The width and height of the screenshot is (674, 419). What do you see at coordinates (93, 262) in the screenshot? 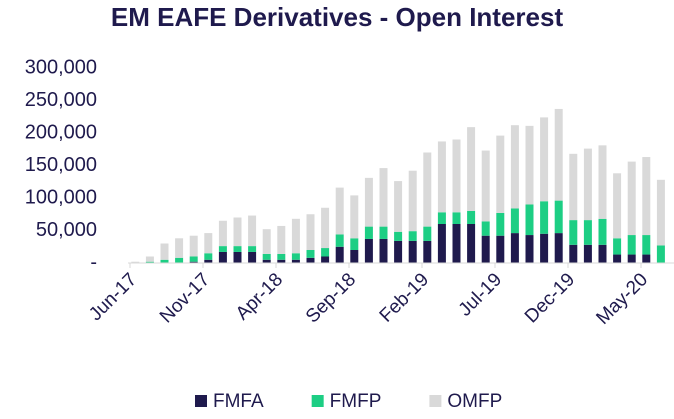
I see `y-tick-label: -` at bounding box center [93, 262].